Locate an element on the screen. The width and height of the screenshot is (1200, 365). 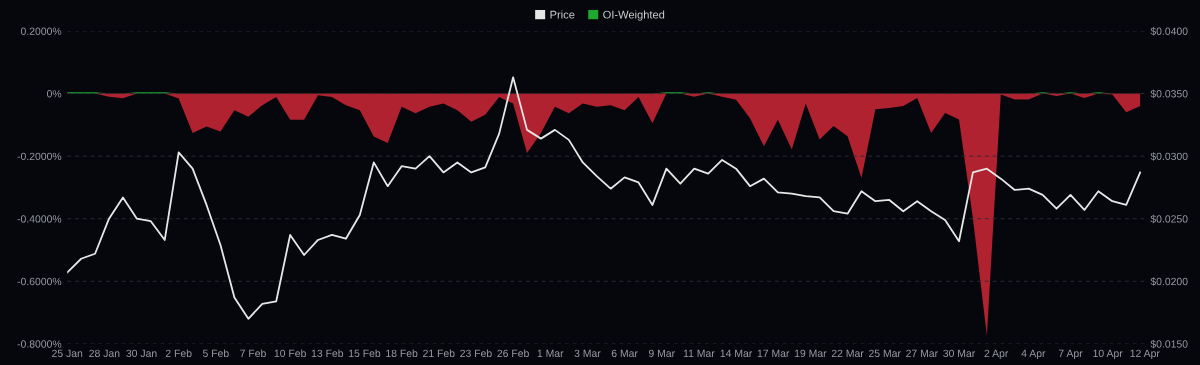
x-tick-label: 2 Feb is located at coordinates (178, 353).